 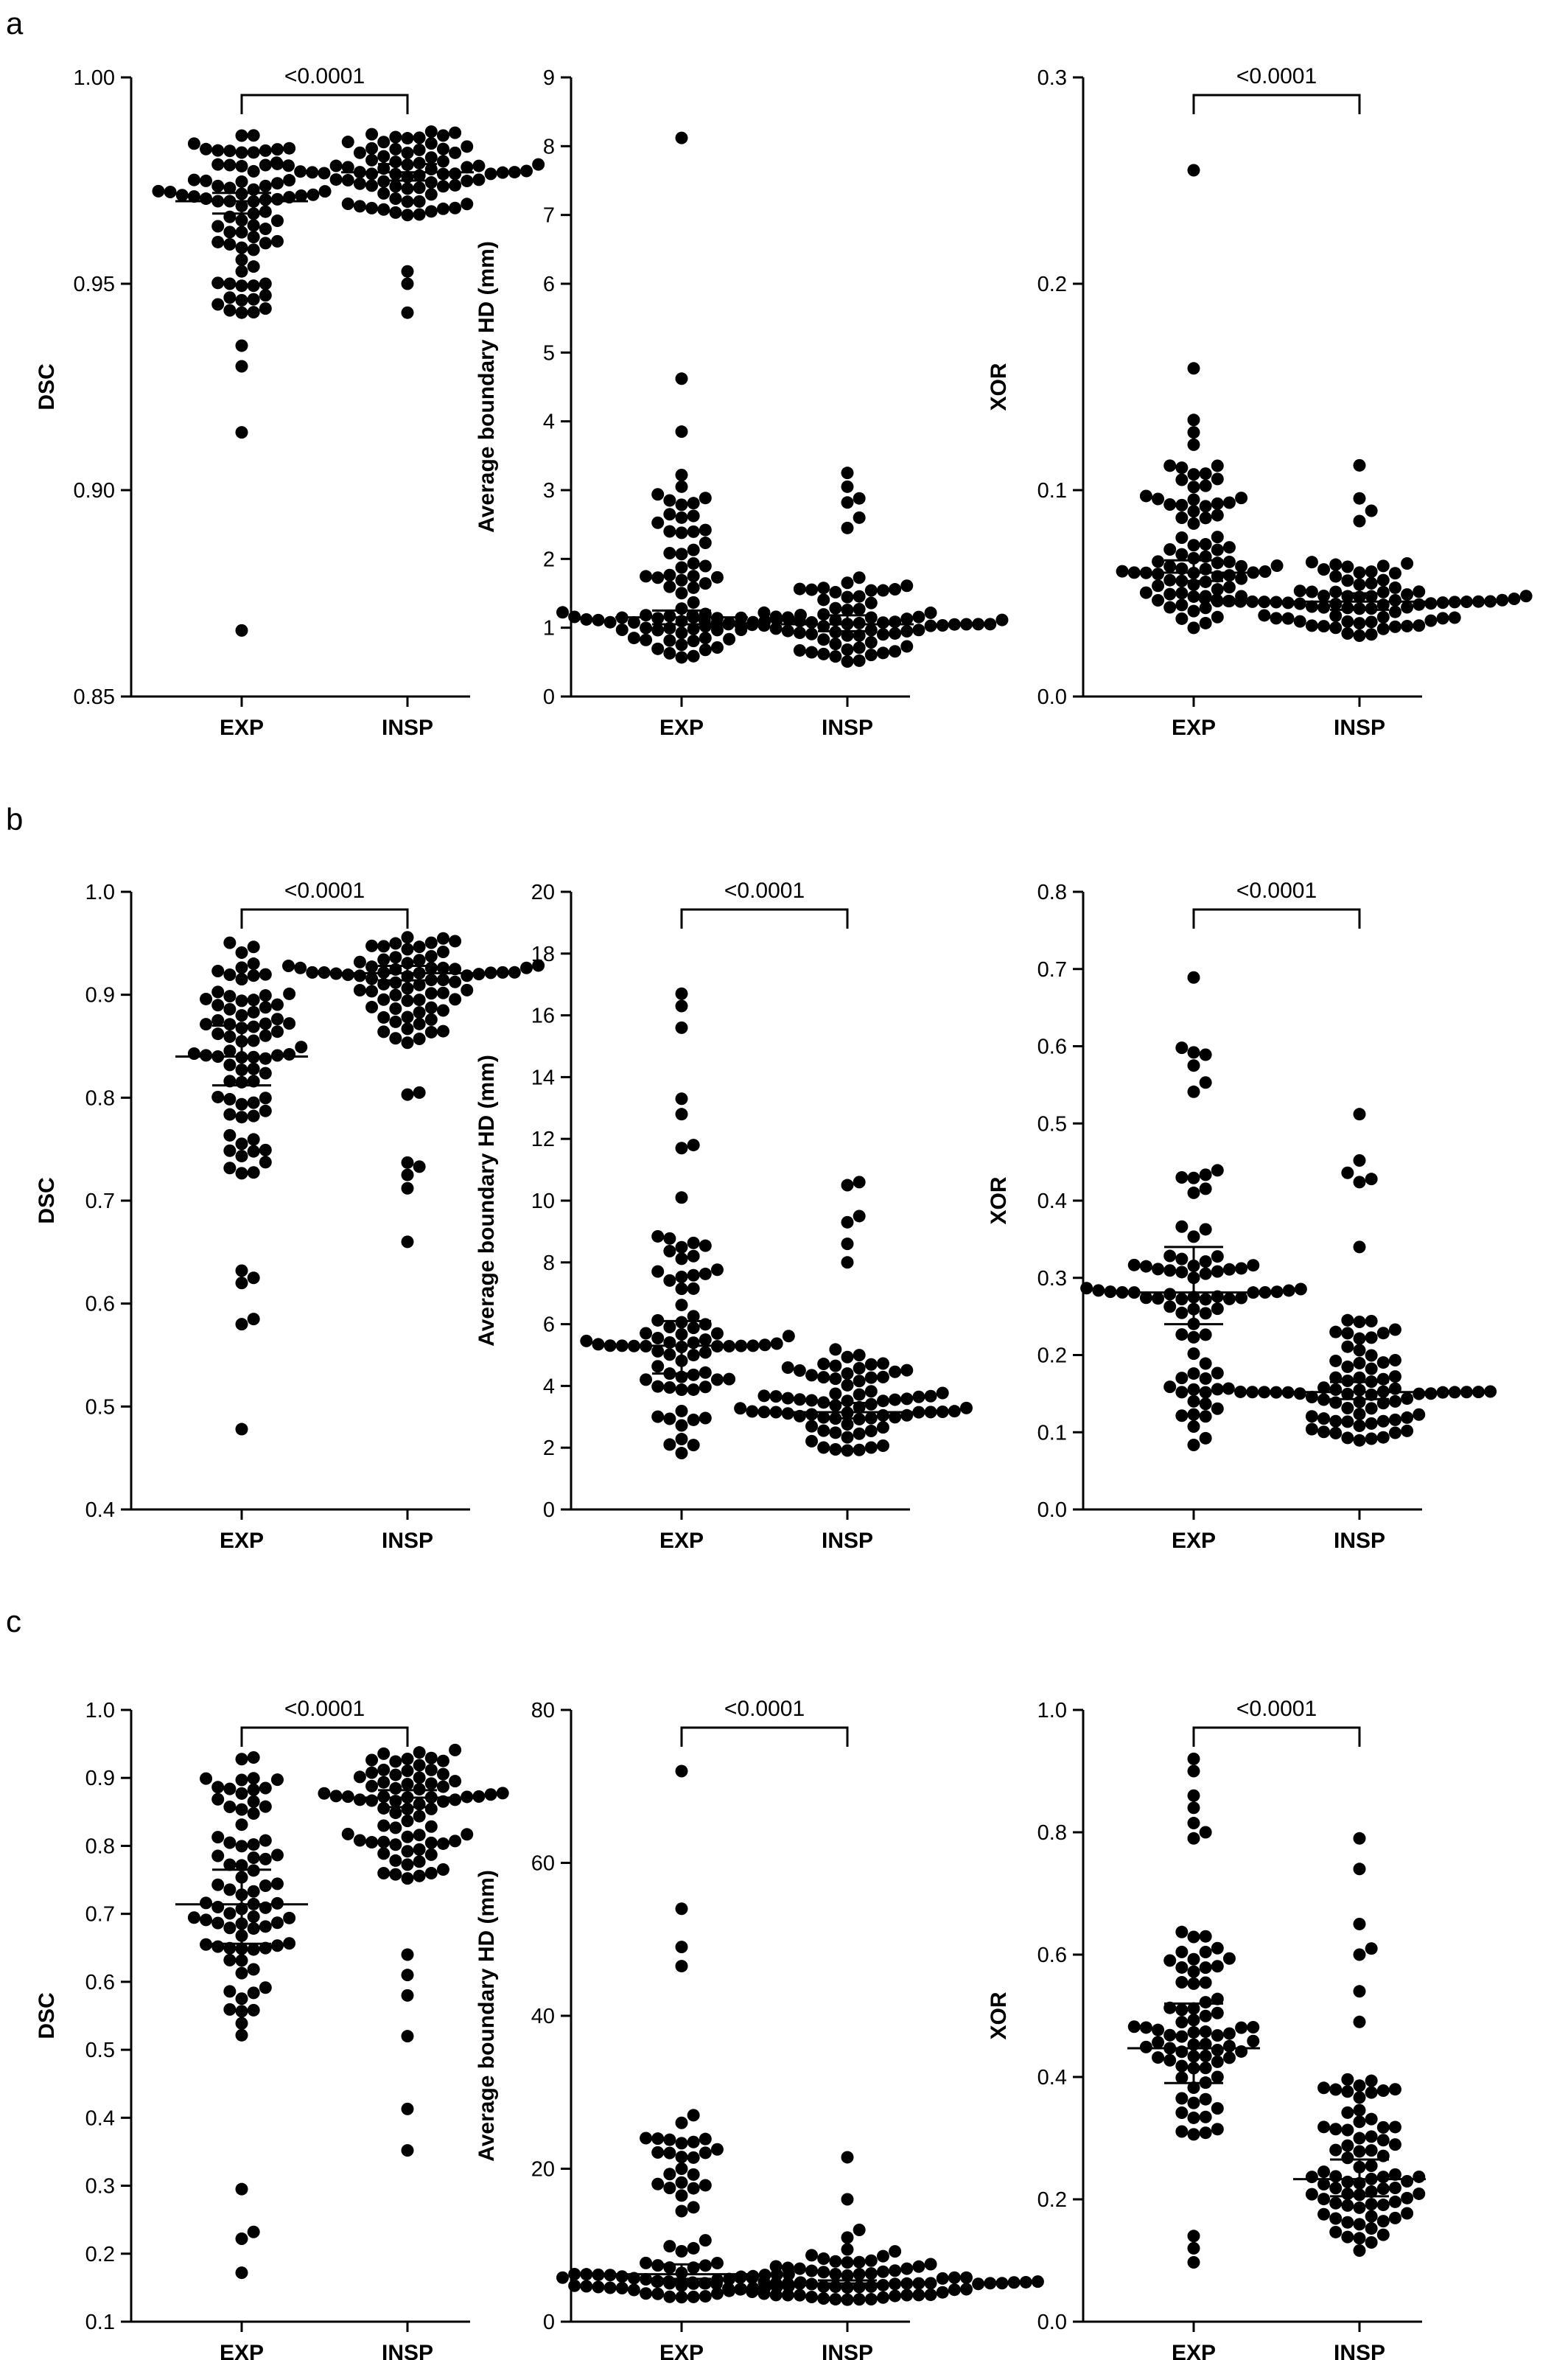 I want to click on y-axis-label: Average boundary HD (mm), so click(x=487, y=2016).